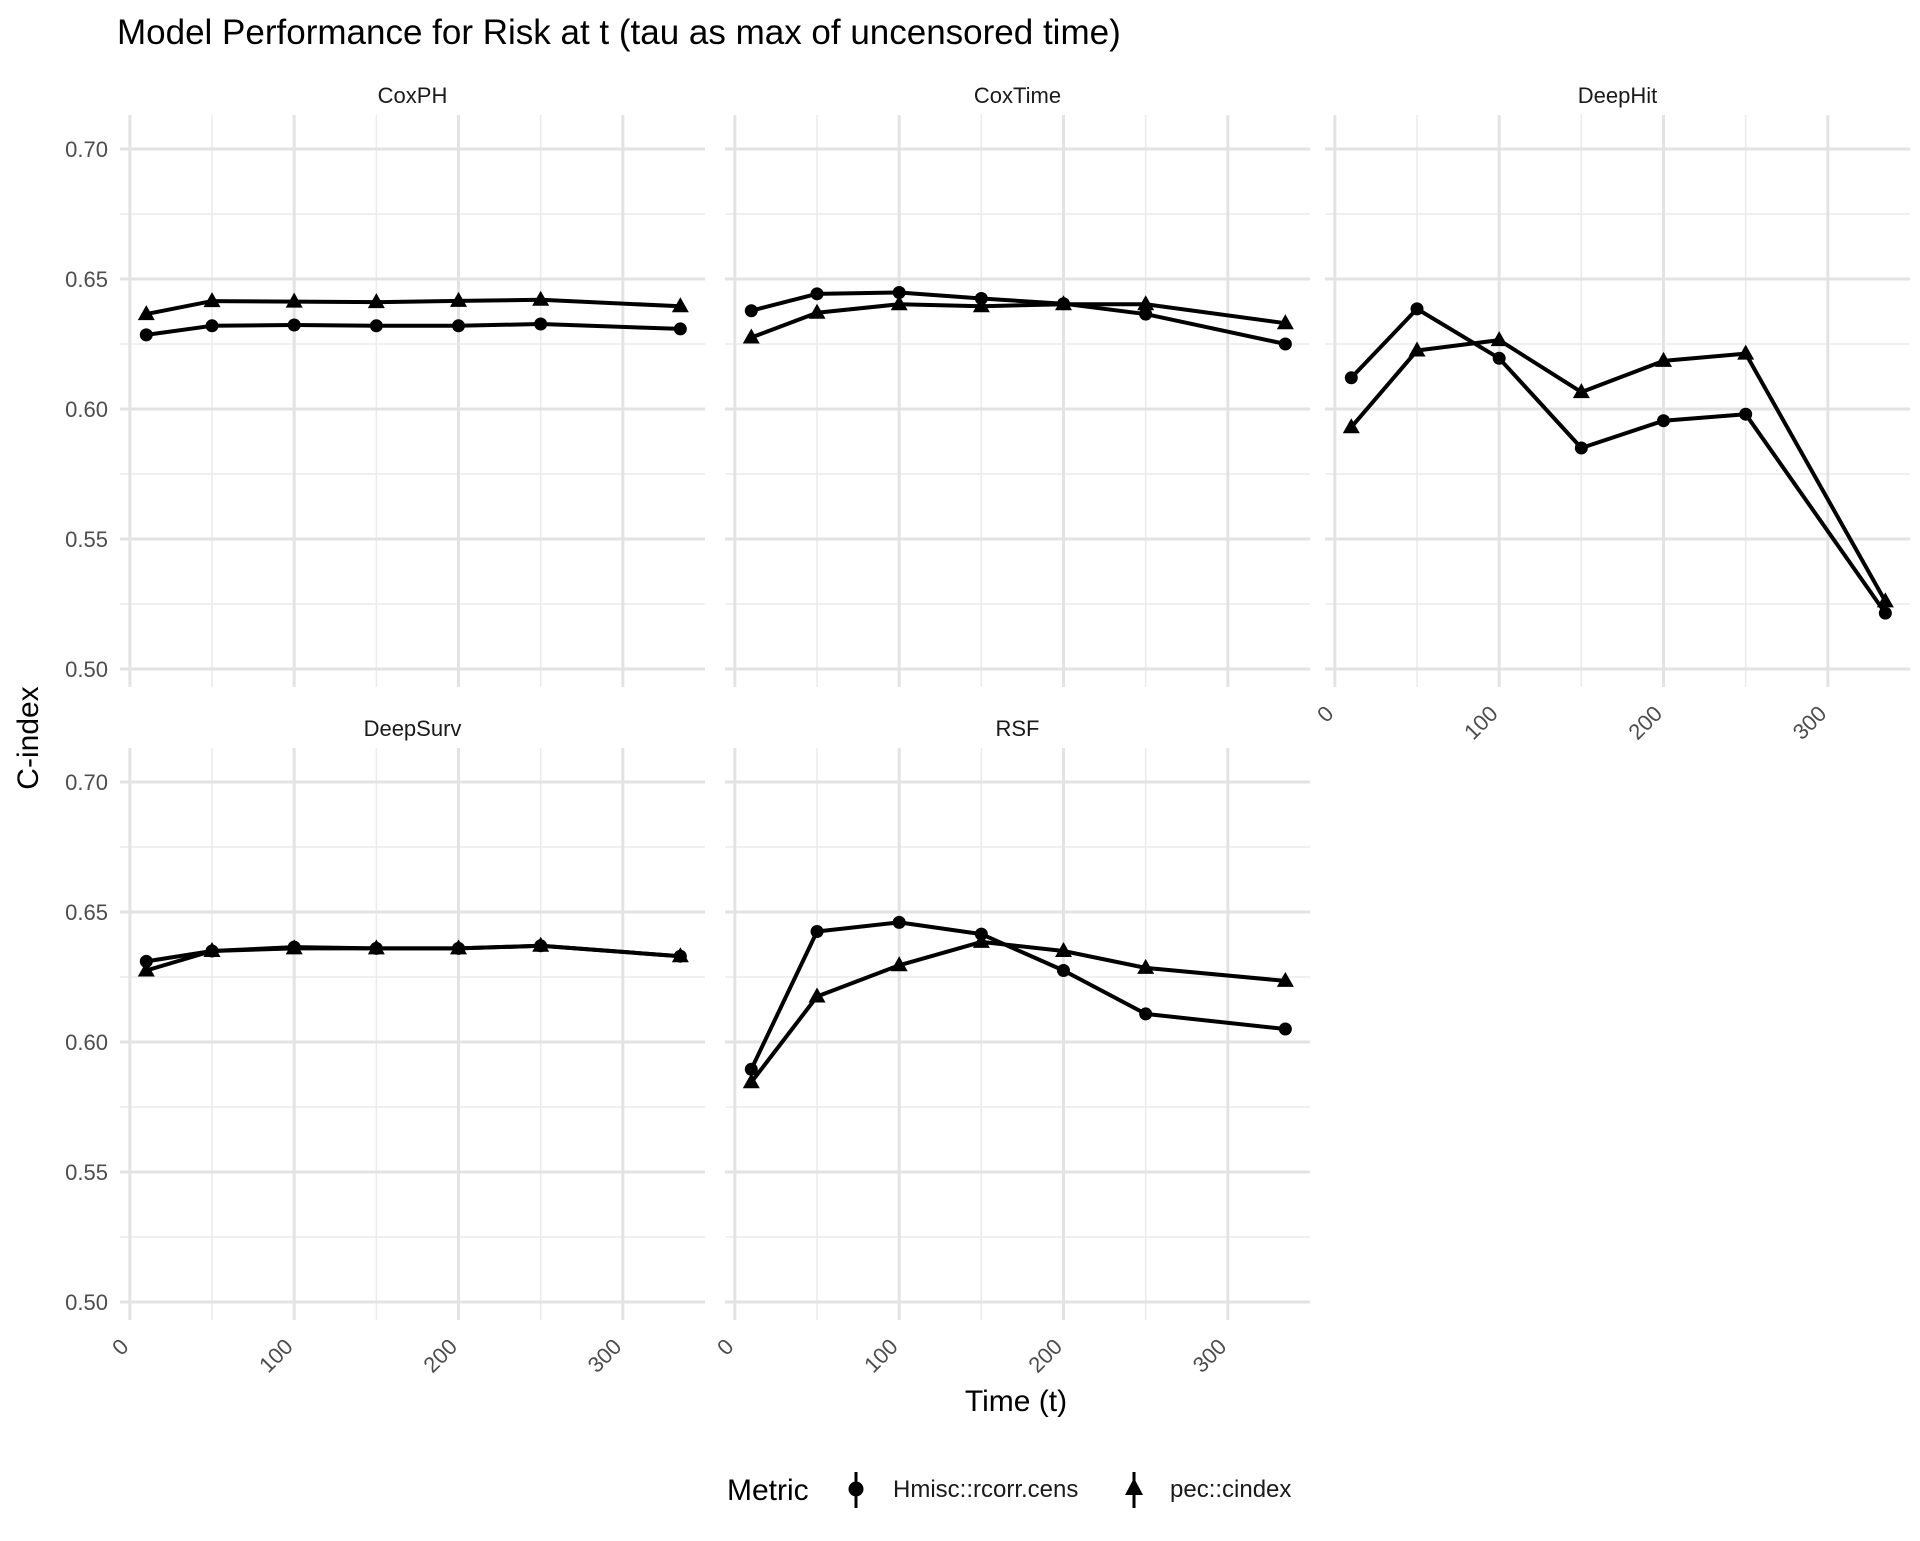 Image resolution: width=1920 pixels, height=1541 pixels. What do you see at coordinates (1017, 95) in the screenshot?
I see `strip-label-coxtime: CoxTime` at bounding box center [1017, 95].